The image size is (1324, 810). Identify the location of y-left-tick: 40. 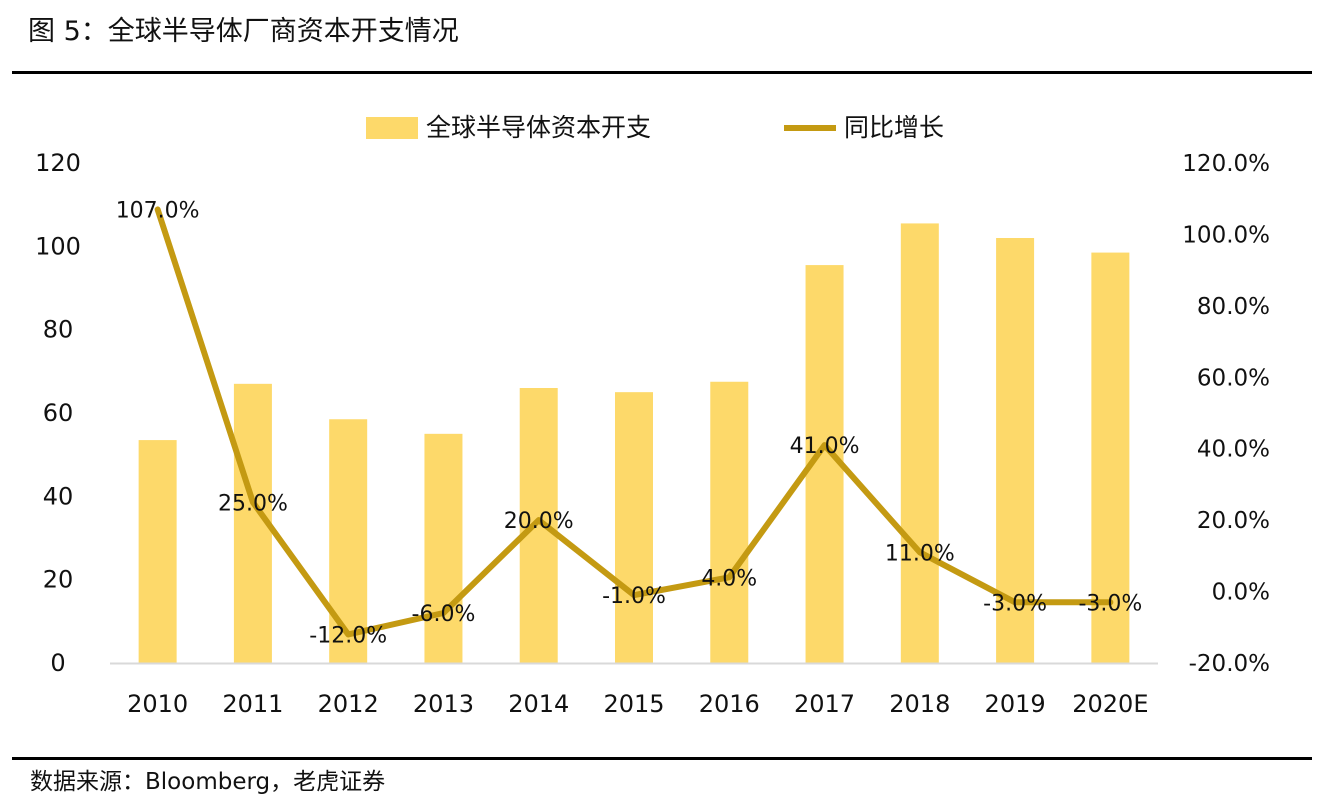
(58, 496).